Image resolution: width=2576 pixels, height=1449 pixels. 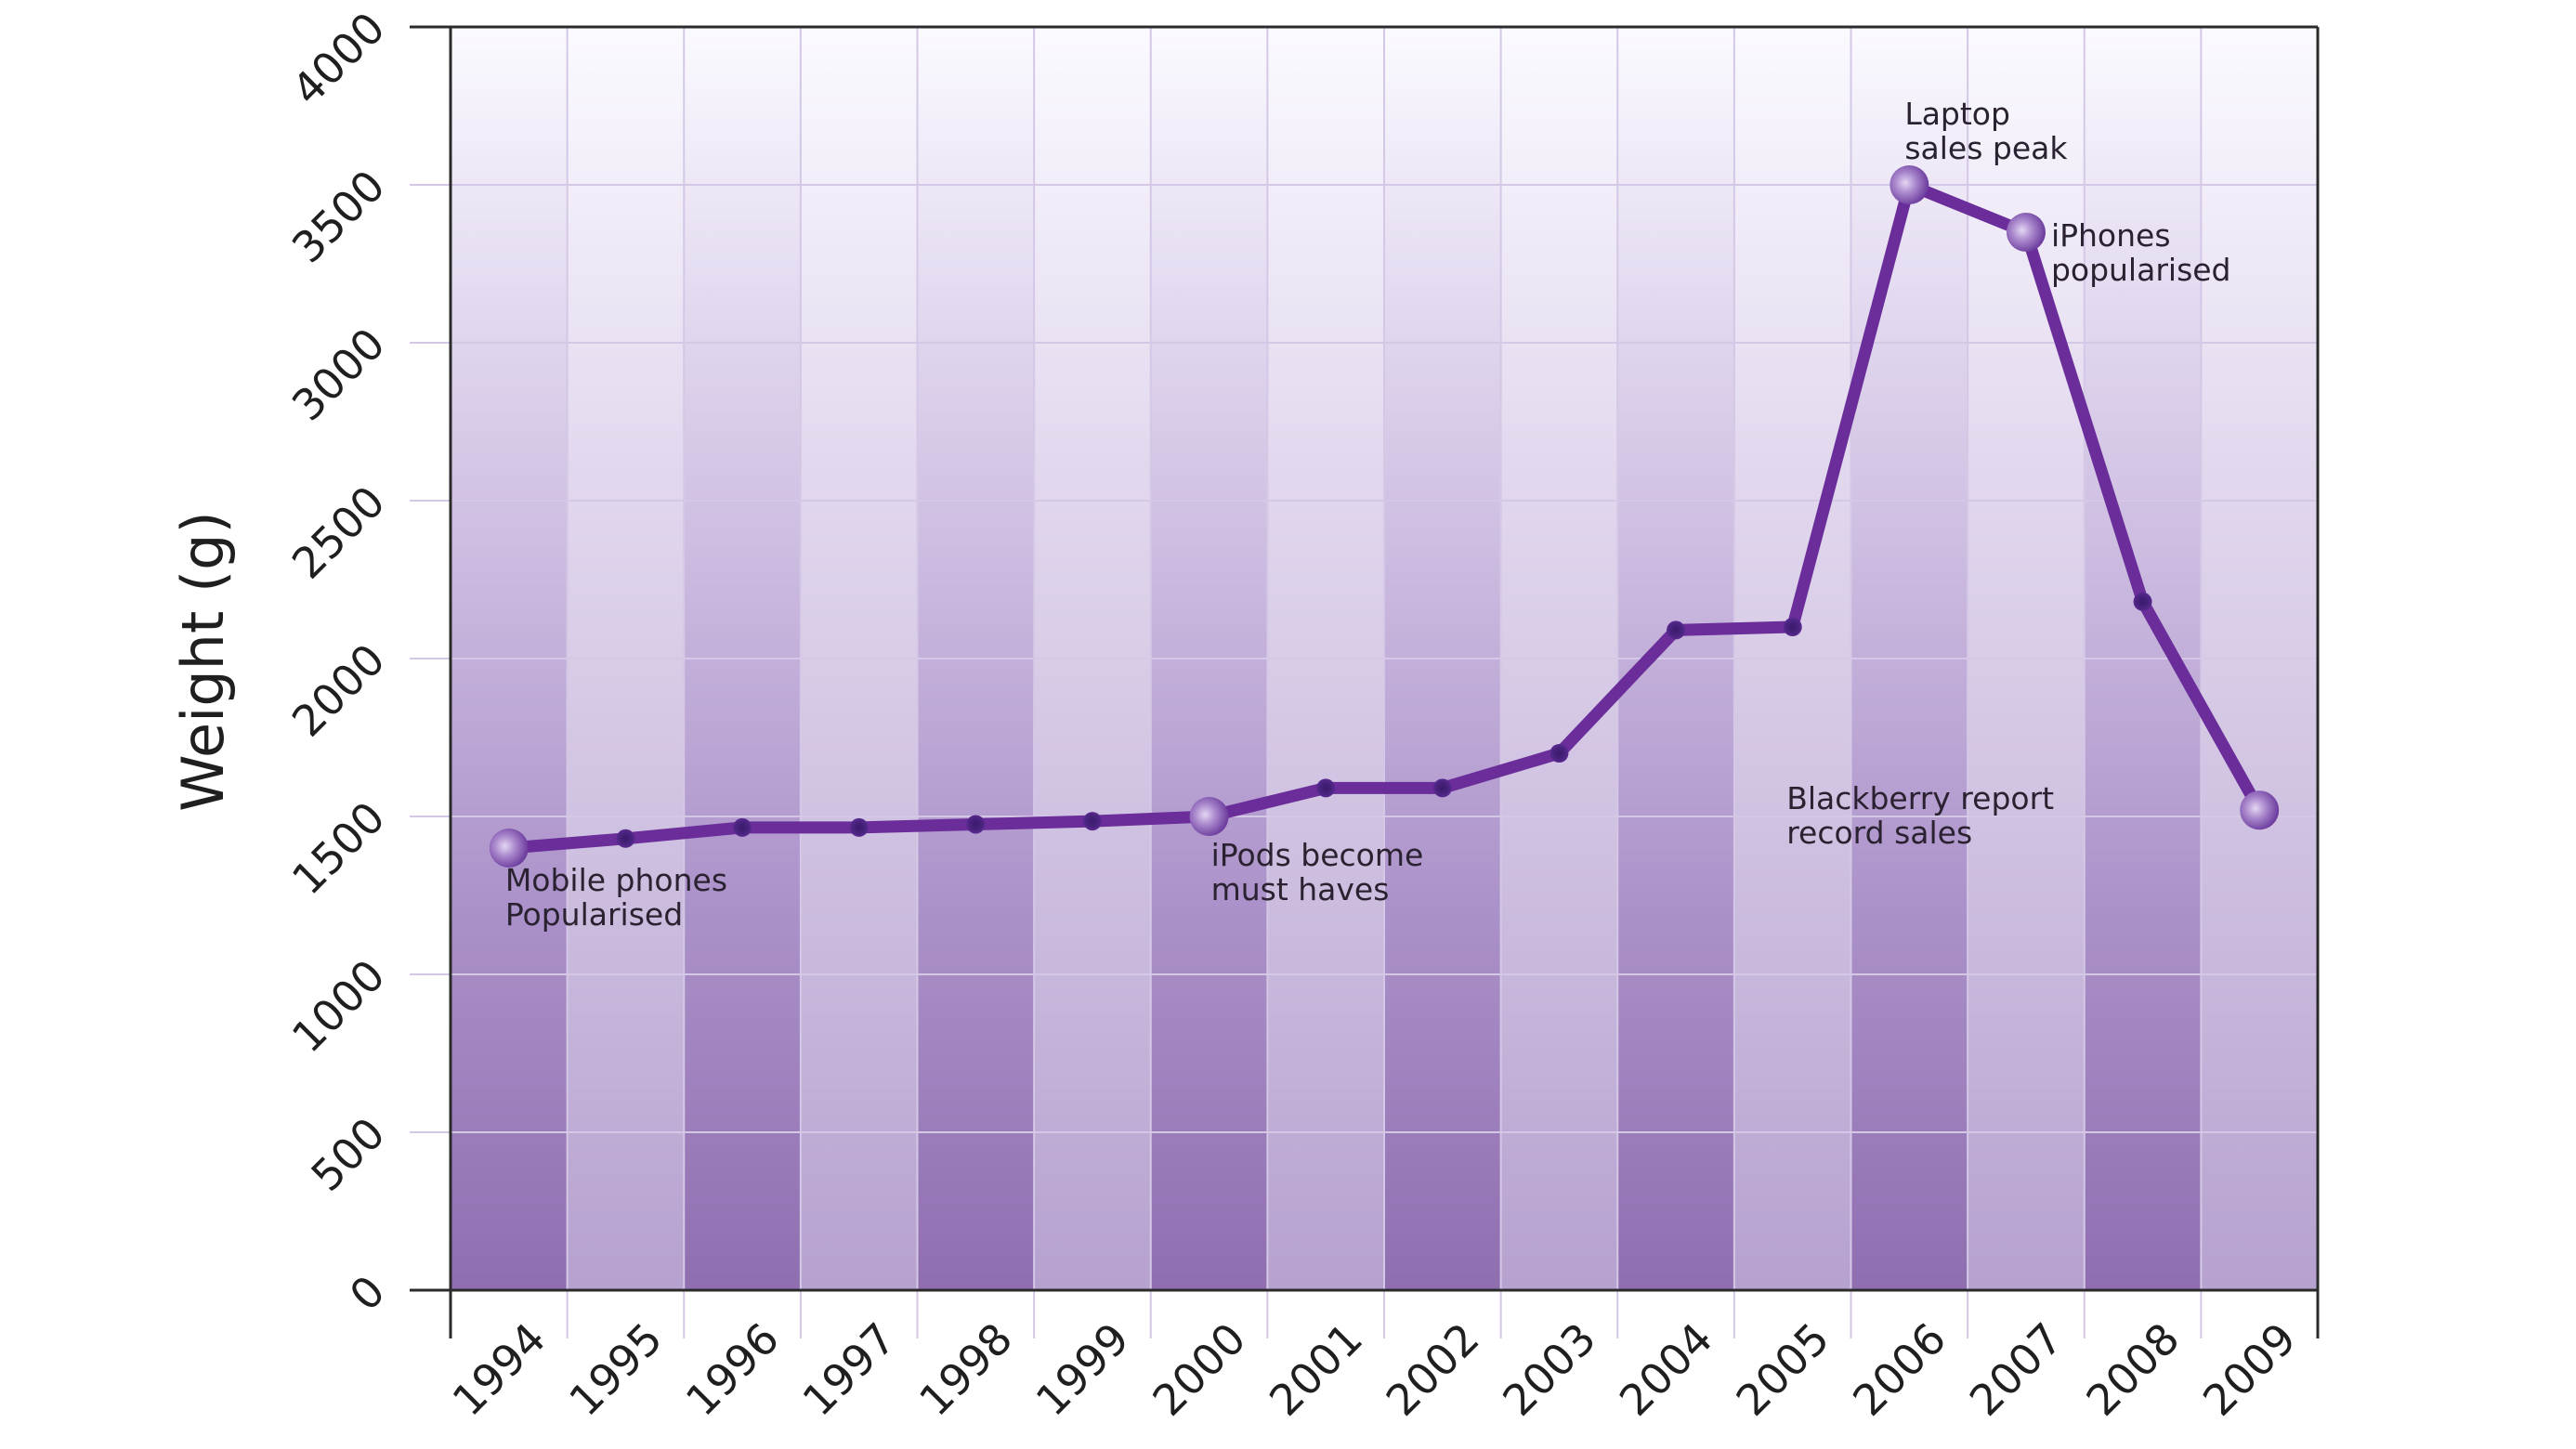 I want to click on x-tick-label-2005: 2005, so click(x=1782, y=1369).